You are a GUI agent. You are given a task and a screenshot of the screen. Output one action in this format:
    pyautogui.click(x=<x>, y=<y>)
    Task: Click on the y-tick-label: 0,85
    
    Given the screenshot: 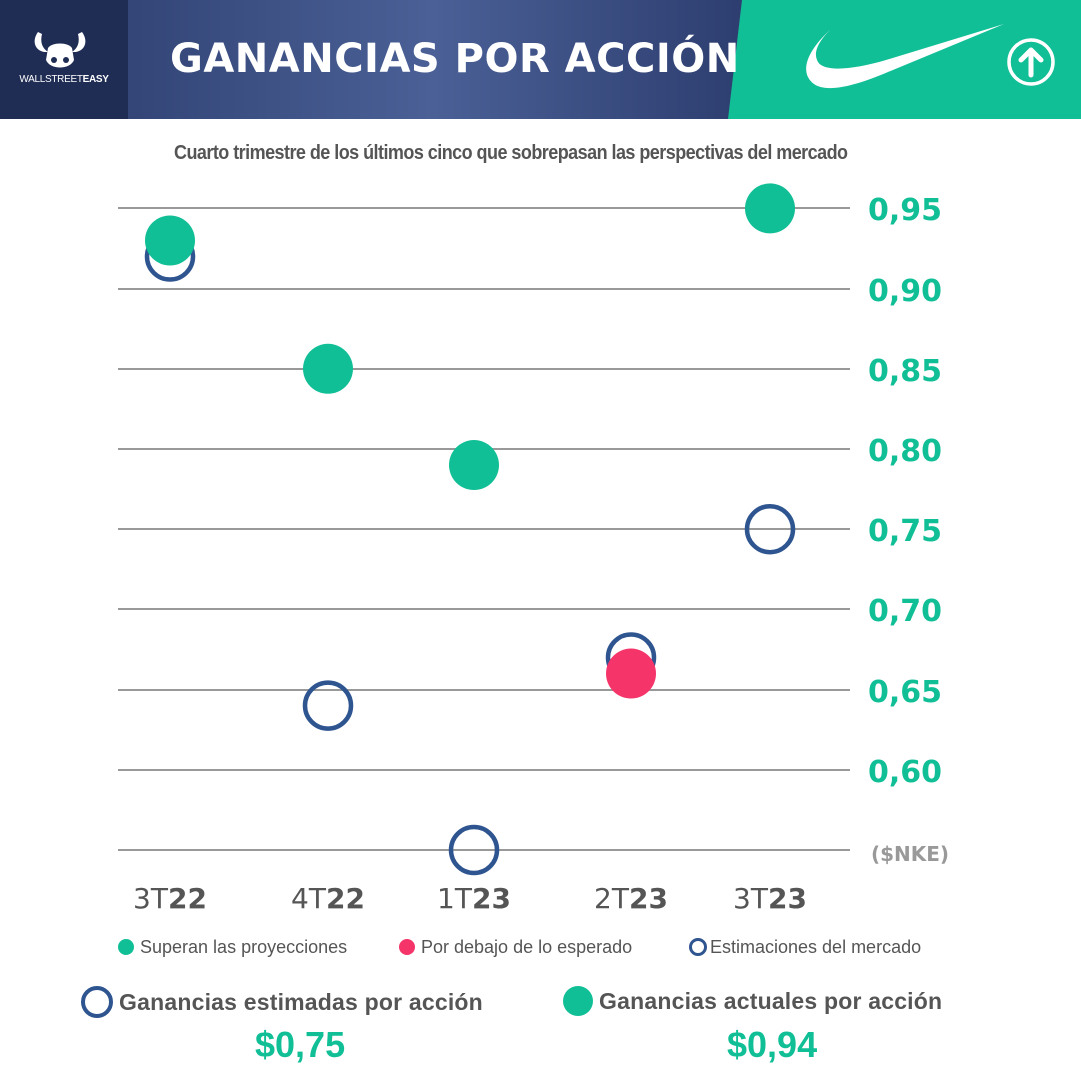 What is the action you would take?
    pyautogui.click(x=905, y=371)
    